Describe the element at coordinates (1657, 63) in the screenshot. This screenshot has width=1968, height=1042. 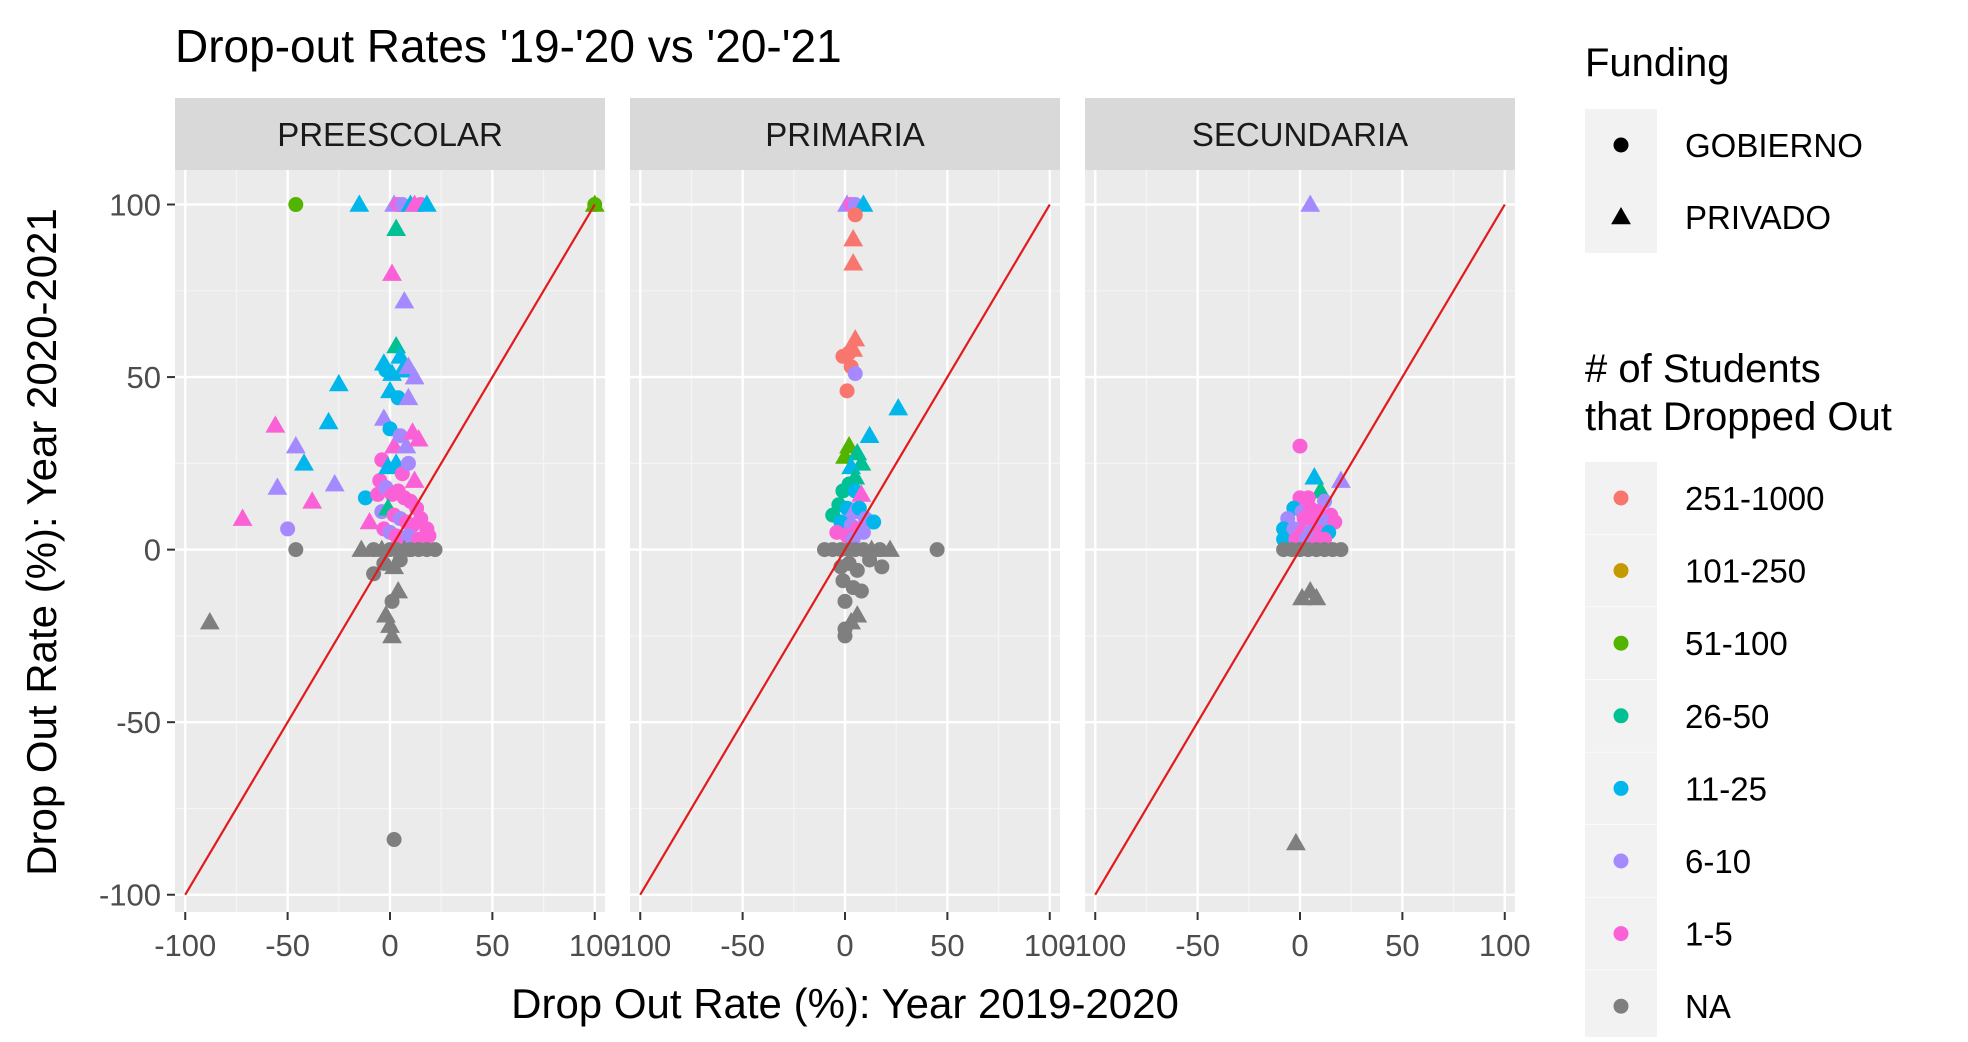
I see `legend-title-funding: Funding` at that location.